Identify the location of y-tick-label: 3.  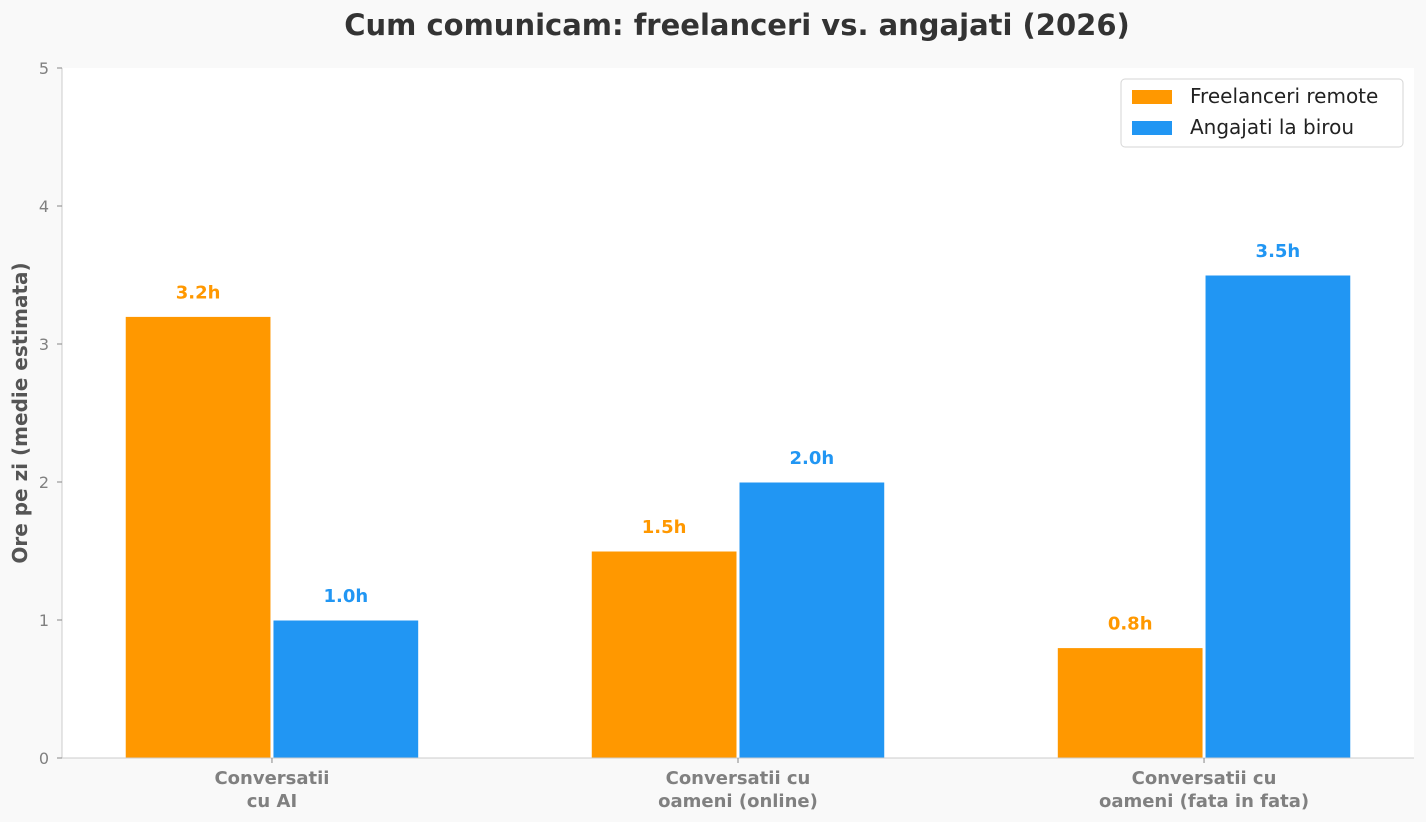
(44, 344).